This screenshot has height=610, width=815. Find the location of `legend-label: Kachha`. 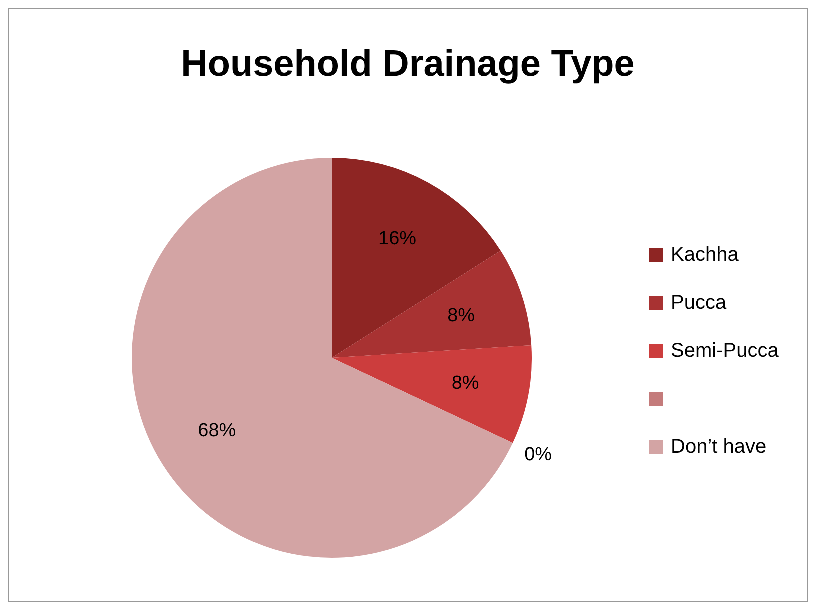

legend-label: Kachha is located at coordinates (705, 255).